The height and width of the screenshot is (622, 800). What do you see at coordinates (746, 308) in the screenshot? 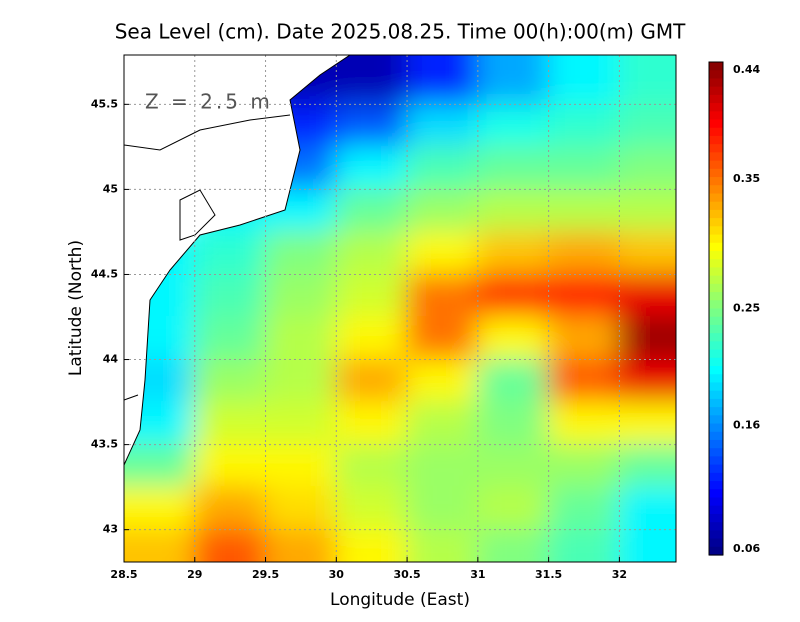
I see `colorbar-tick-label: 0.25` at bounding box center [746, 308].